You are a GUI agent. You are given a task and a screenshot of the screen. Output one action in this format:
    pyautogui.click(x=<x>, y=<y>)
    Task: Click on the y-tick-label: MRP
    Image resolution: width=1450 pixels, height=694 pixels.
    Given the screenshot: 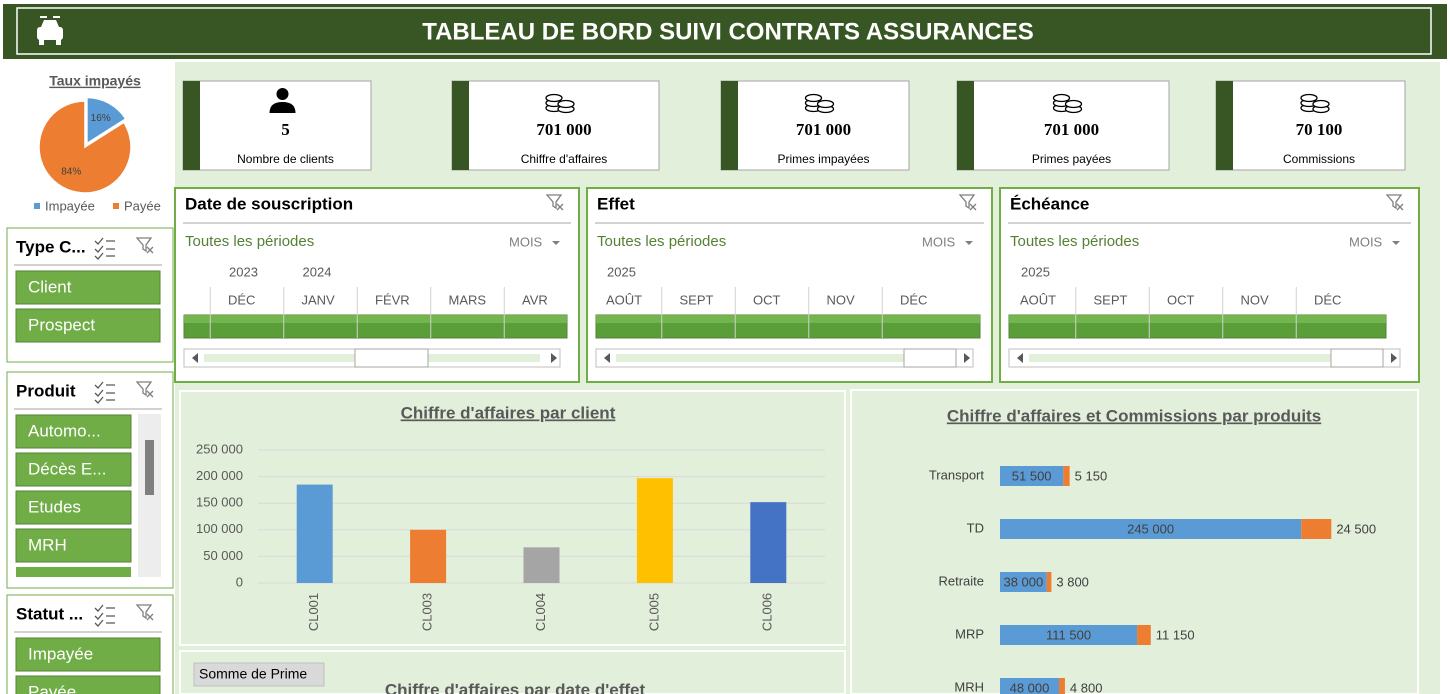 What is the action you would take?
    pyautogui.click(x=969, y=633)
    